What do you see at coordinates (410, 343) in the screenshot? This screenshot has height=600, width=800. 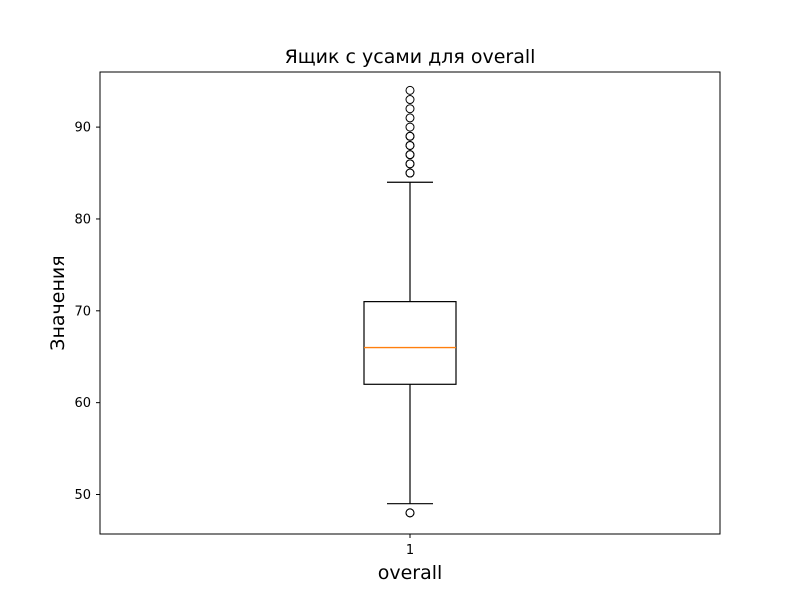 I see `iqr-box` at bounding box center [410, 343].